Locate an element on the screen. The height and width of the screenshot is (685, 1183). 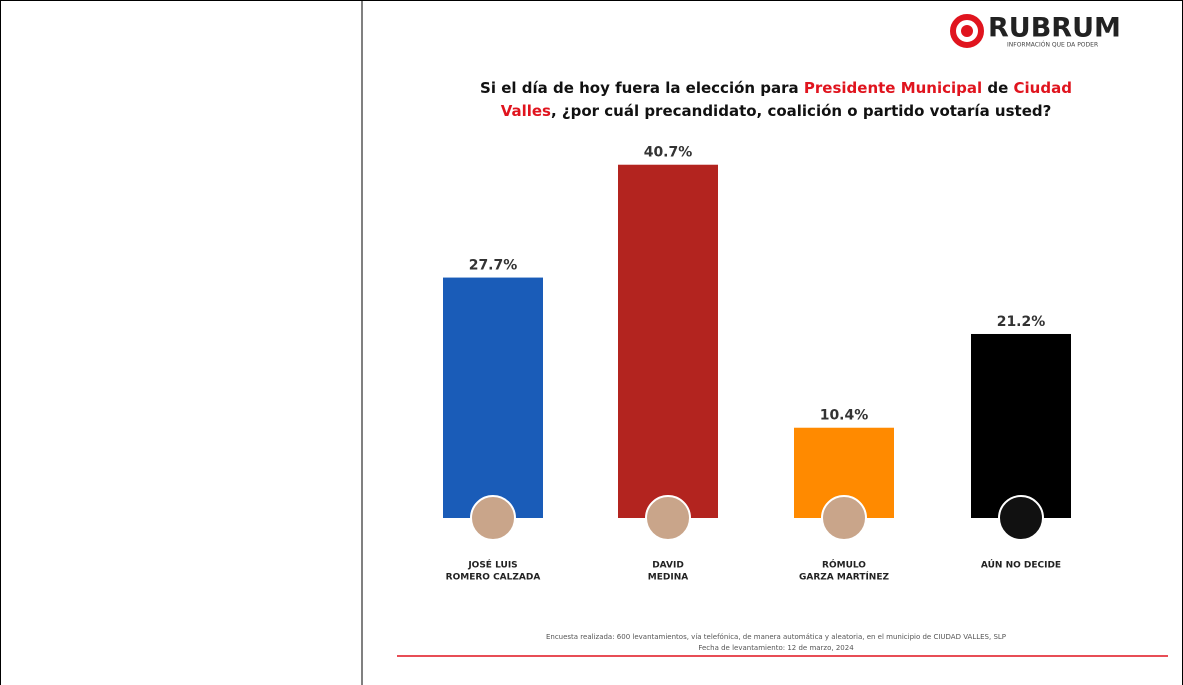
value-label: 27.7% is located at coordinates (493, 266).